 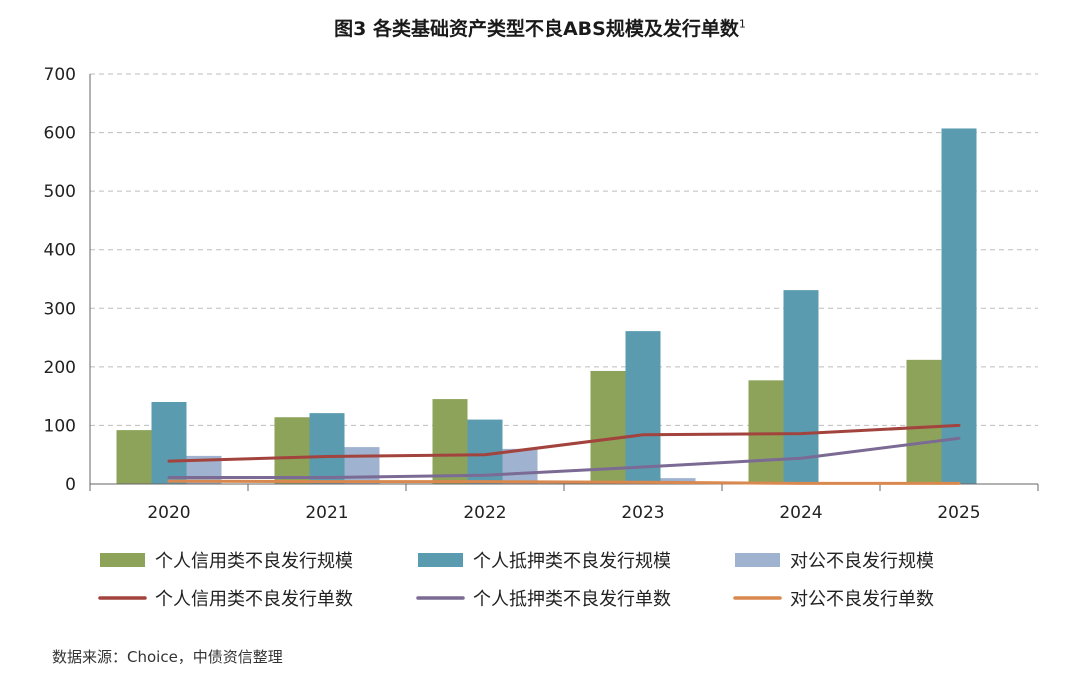 What do you see at coordinates (800, 513) in the screenshot?
I see `x-tick-label: 2024` at bounding box center [800, 513].